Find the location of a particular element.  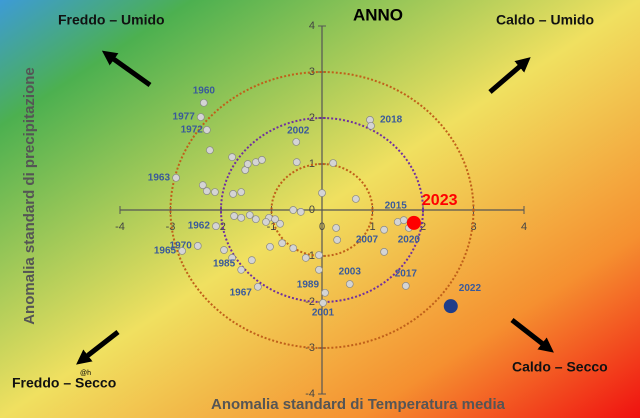

point-label: 1985 is located at coordinates (224, 263).